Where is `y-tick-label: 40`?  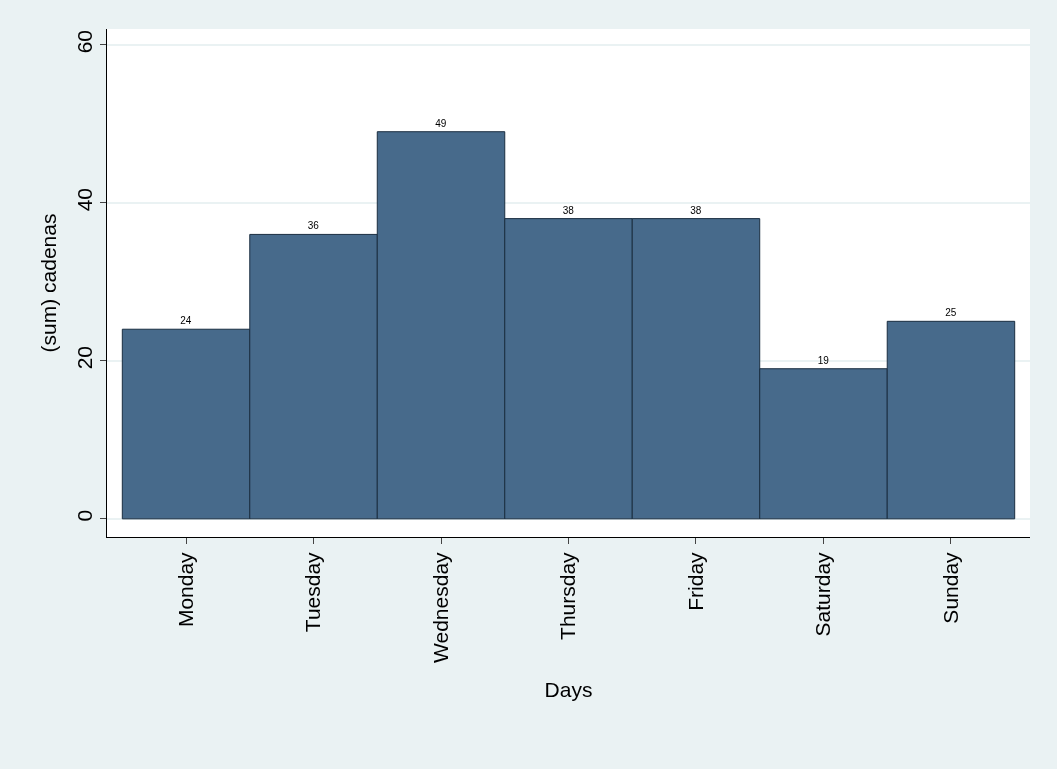 y-tick-label: 40 is located at coordinates (84, 199).